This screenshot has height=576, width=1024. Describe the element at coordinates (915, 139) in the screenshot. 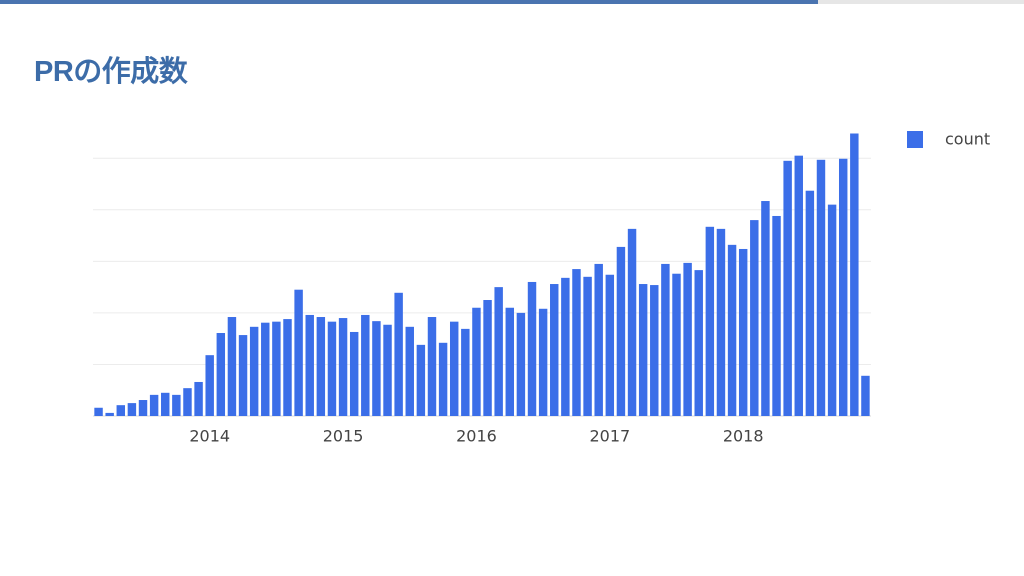

I see `legend-swatch` at that location.